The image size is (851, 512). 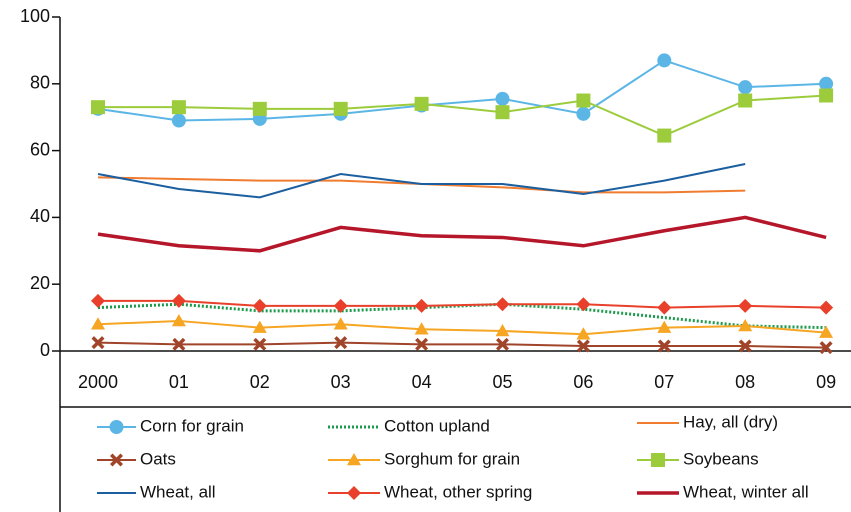 What do you see at coordinates (746, 491) in the screenshot?
I see `legend-label: Wheat, winter all` at bounding box center [746, 491].